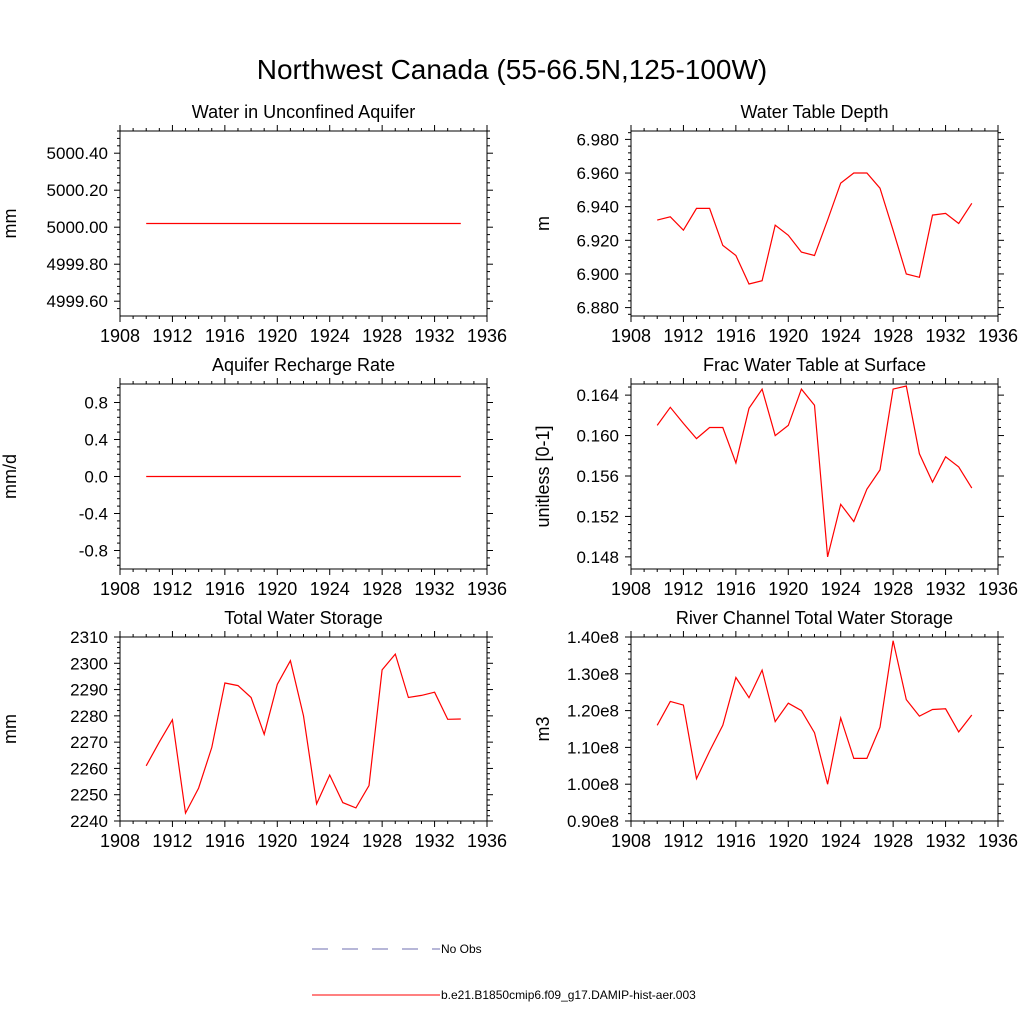 The height and width of the screenshot is (1024, 1024). Describe the element at coordinates (96, 403) in the screenshot. I see `y-tick-label: 0.8` at that location.